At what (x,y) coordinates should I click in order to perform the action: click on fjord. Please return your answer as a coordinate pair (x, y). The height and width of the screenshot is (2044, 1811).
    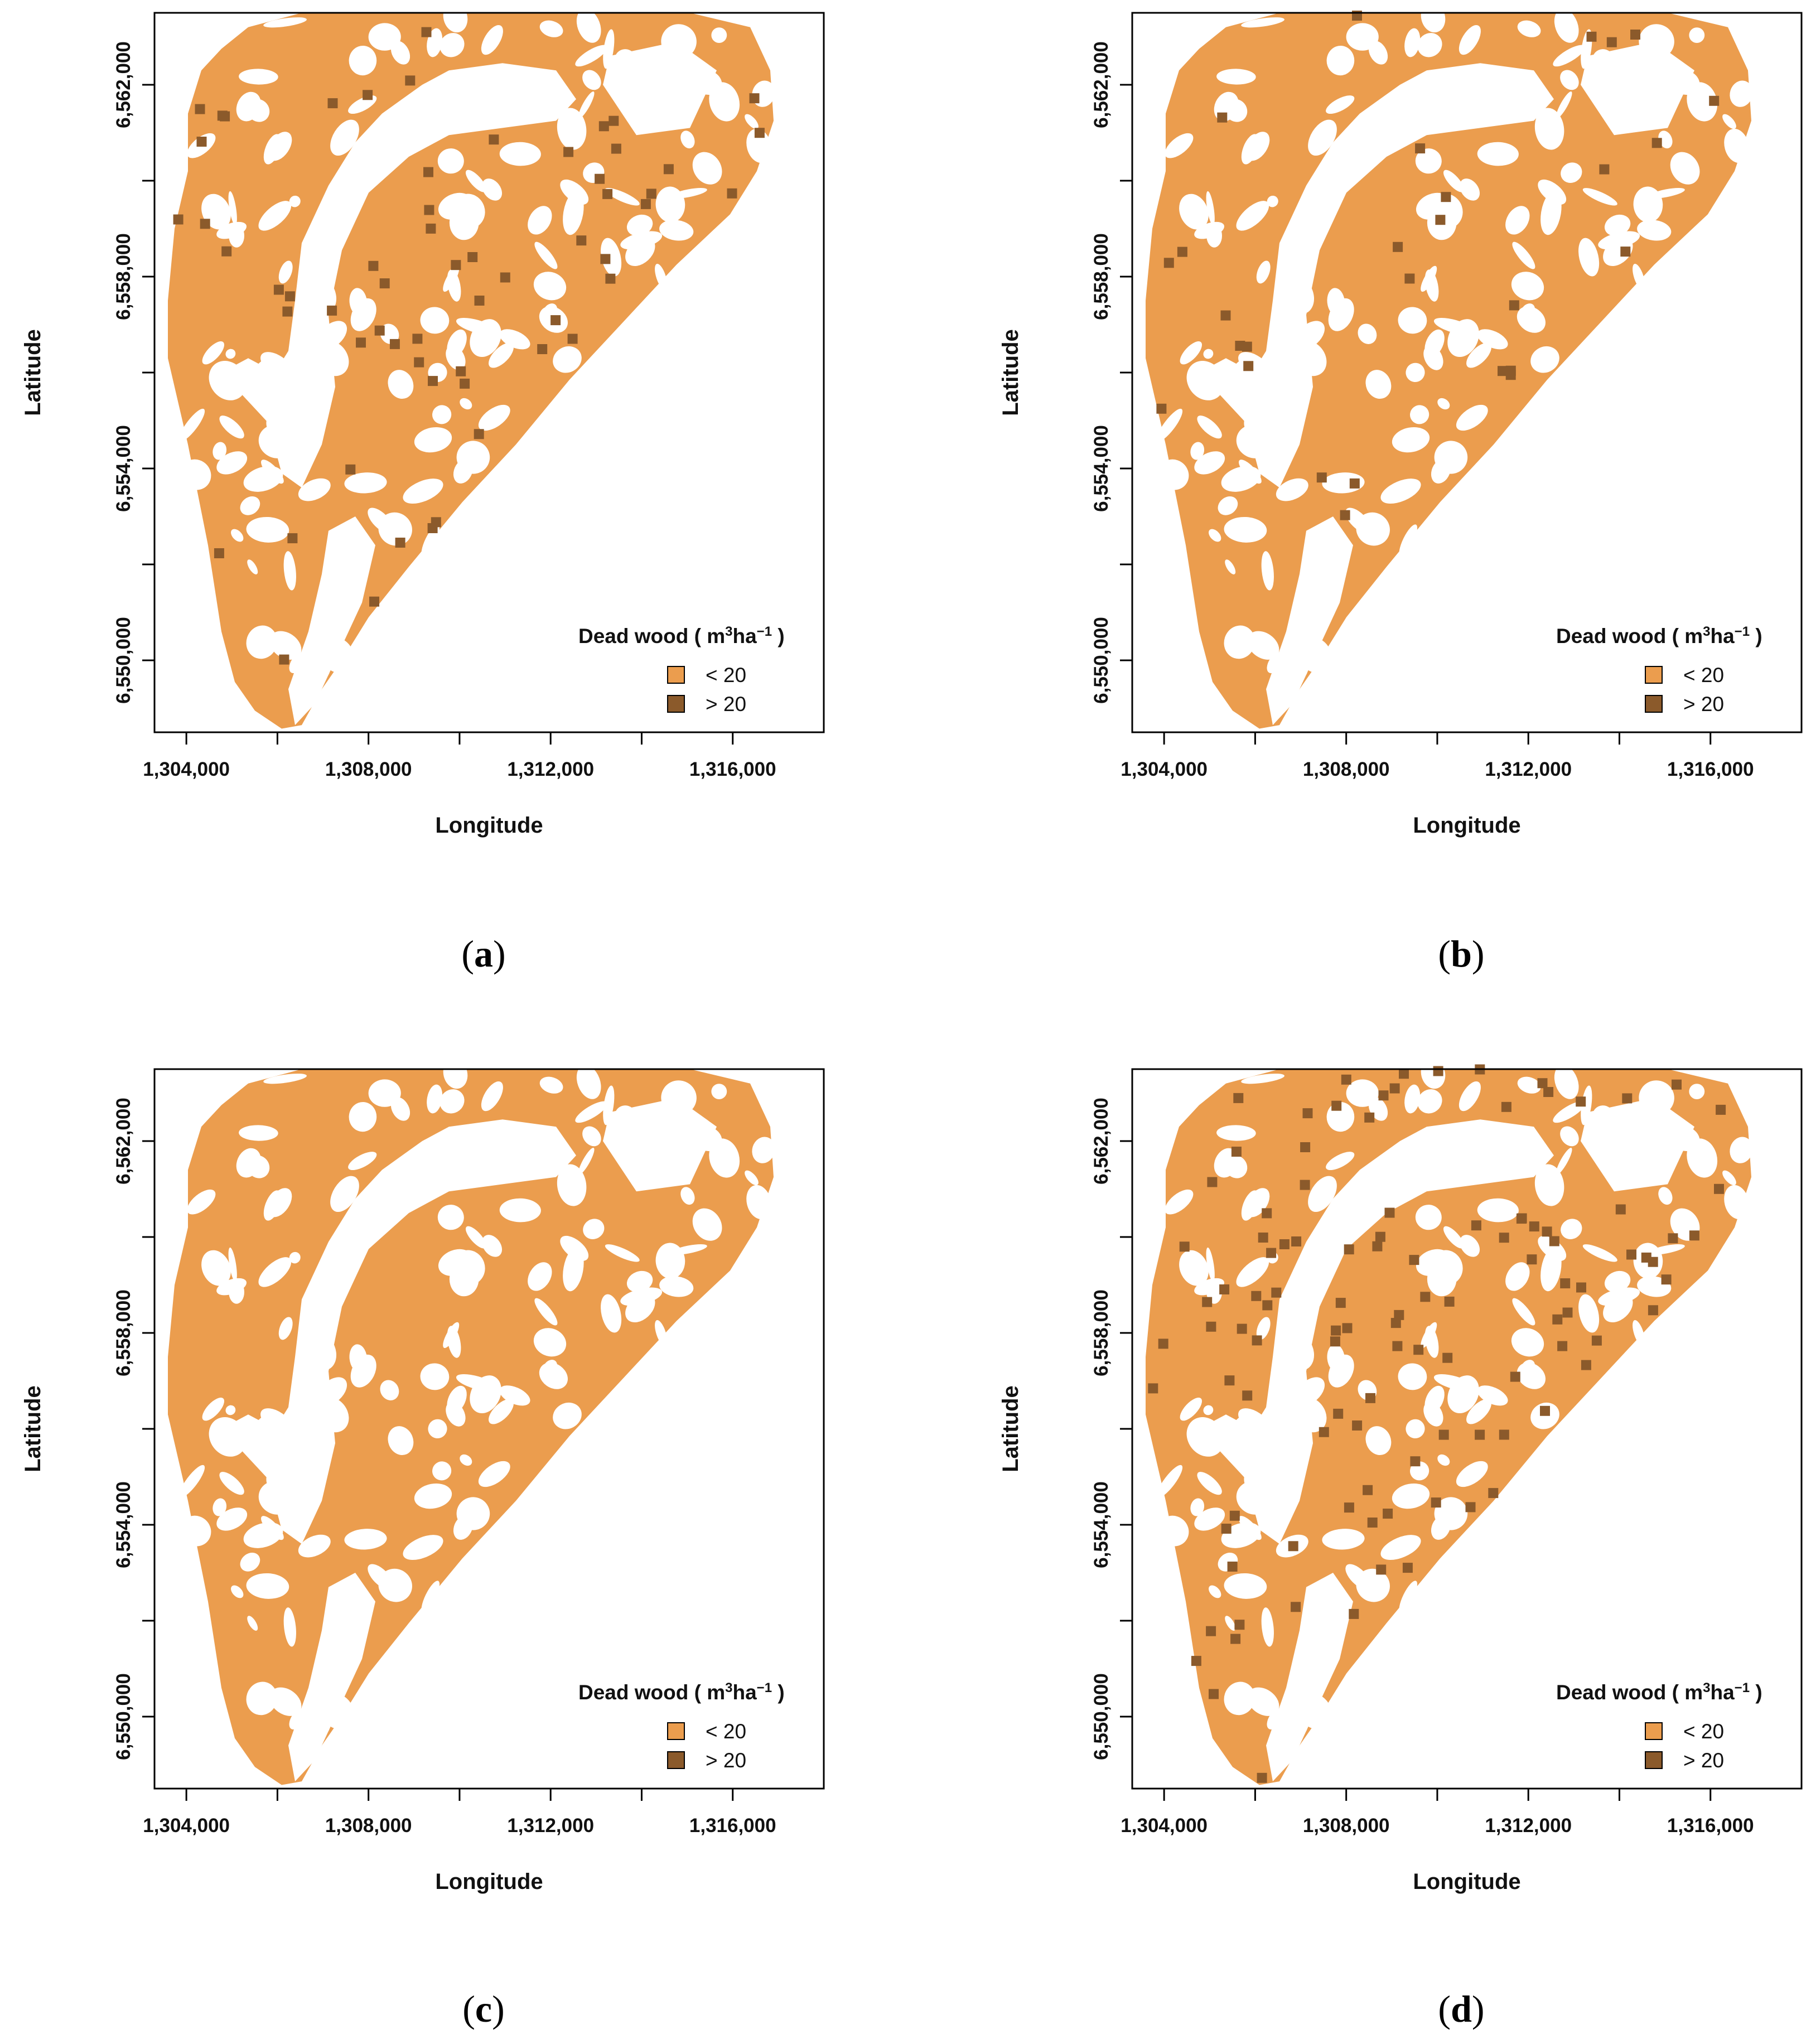
    Looking at the image, I should click on (331, 1677).